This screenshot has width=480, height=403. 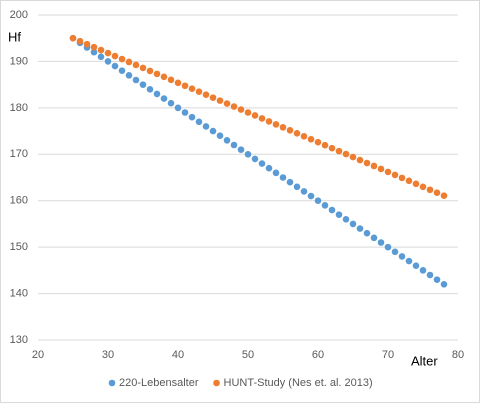 I want to click on y-tick-label: 160, so click(x=19, y=201).